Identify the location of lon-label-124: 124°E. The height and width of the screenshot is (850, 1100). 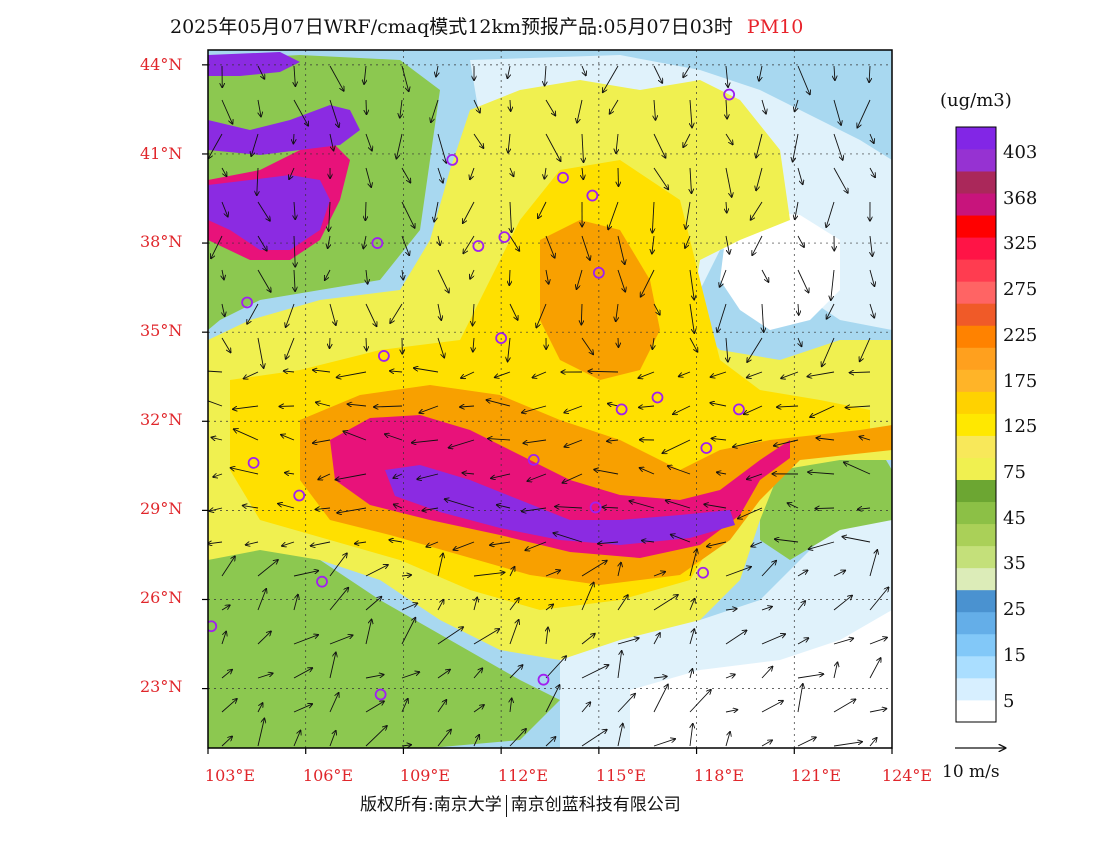
(907, 775).